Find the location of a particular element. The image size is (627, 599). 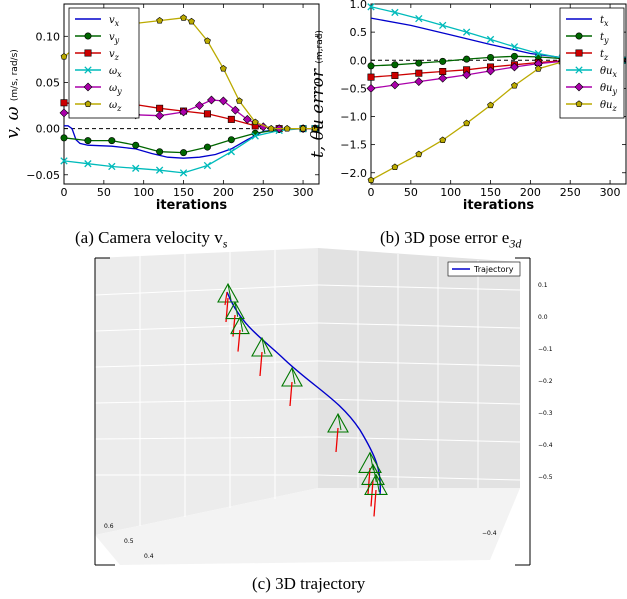

x-tick-label: 200 is located at coordinates (530, 192).